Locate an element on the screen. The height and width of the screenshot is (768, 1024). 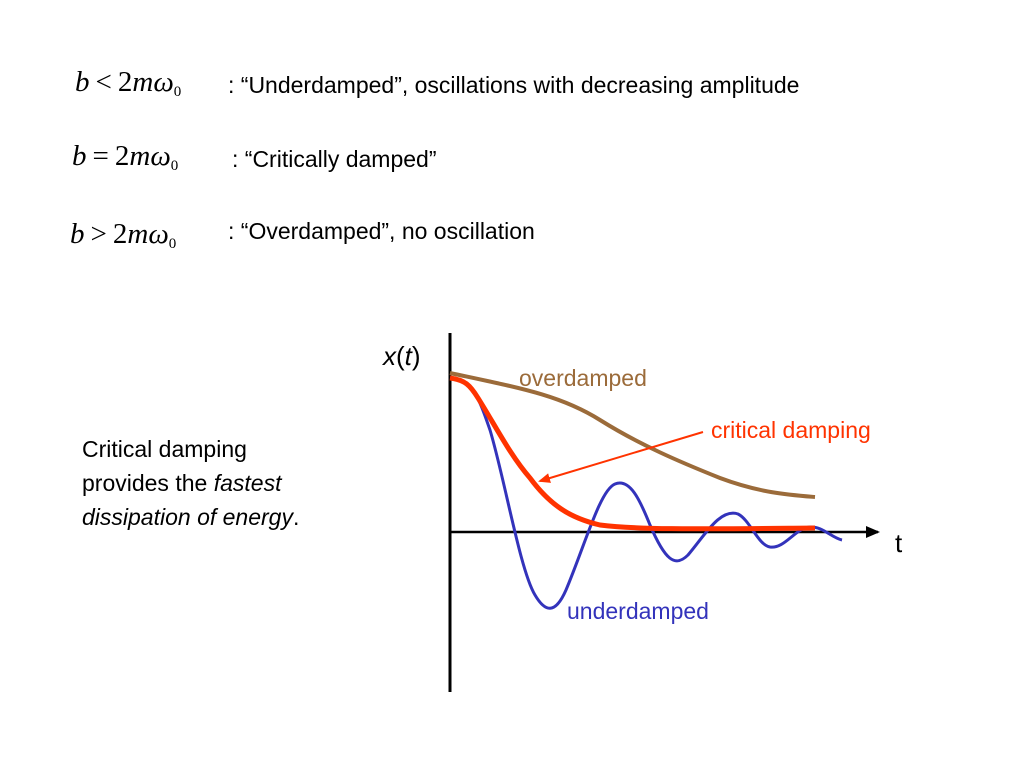
underdamped-label: underdamped is located at coordinates (638, 611).